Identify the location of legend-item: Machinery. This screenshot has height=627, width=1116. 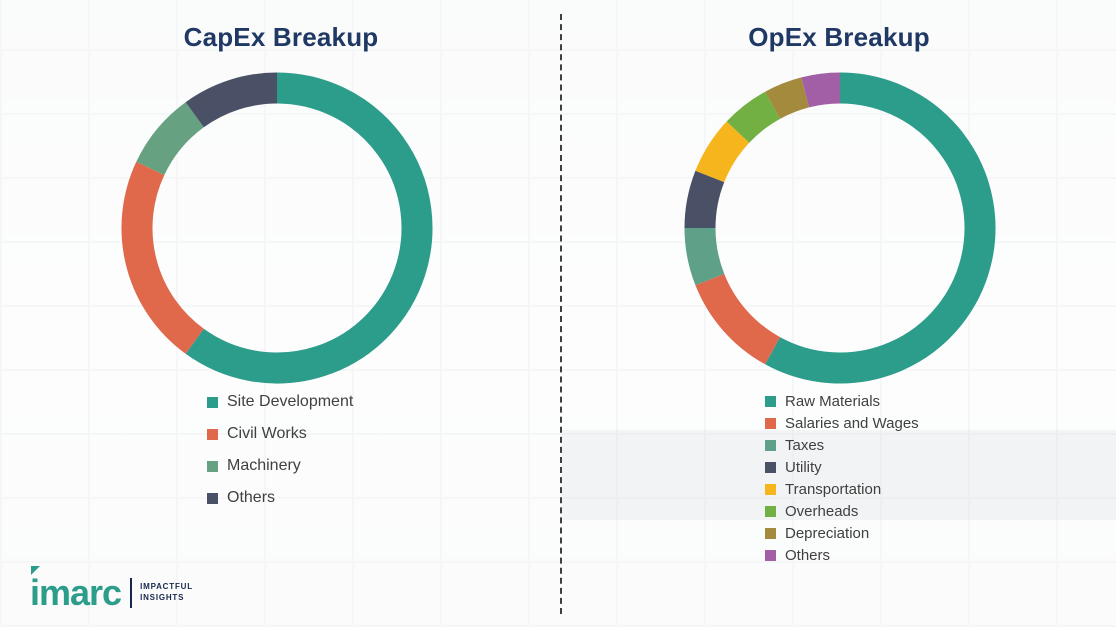
(280, 466).